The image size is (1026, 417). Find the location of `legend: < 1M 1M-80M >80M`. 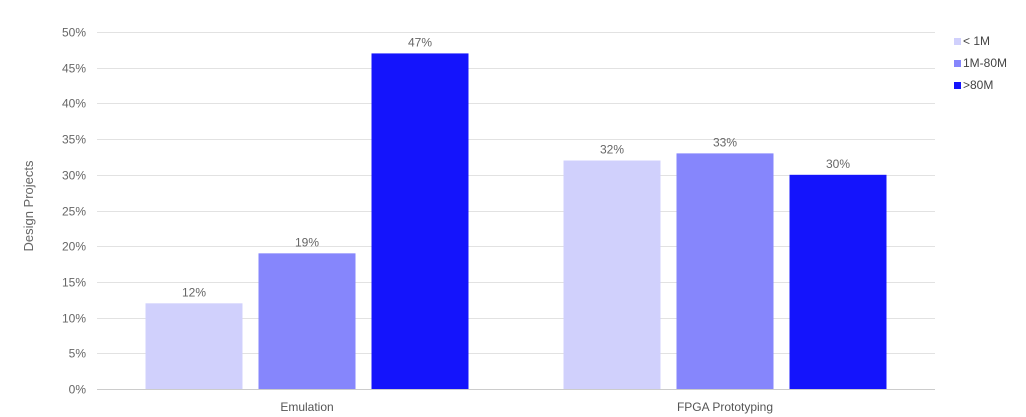

legend: < 1M 1M-80M >80M is located at coordinates (980, 63).